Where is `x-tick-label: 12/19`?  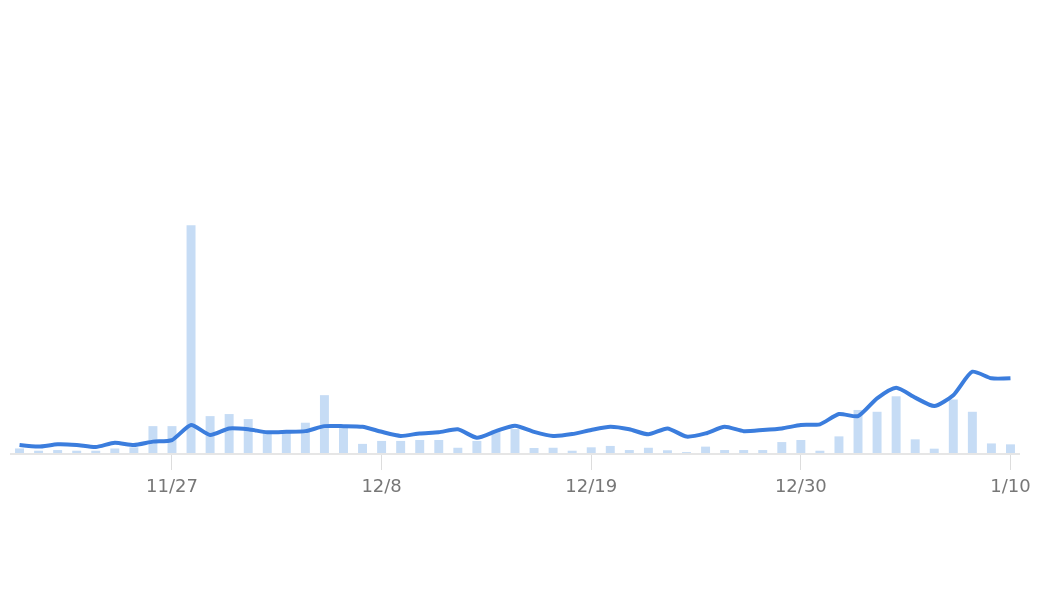
x-tick-label: 12/19 is located at coordinates (591, 485).